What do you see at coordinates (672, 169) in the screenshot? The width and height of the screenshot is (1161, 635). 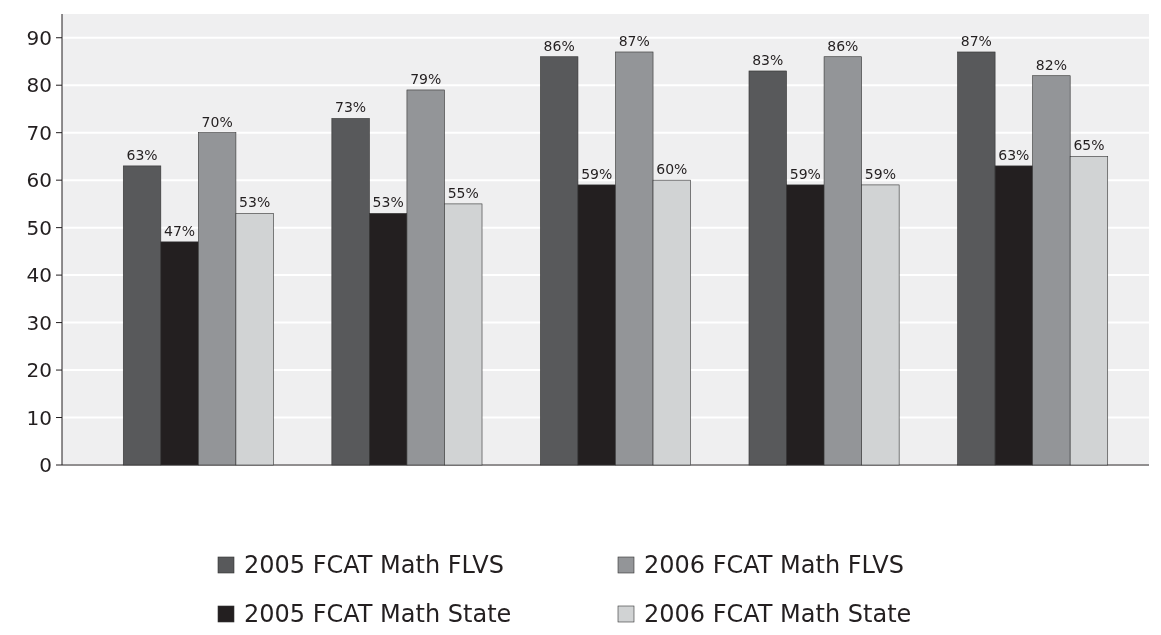 I see `data-label: 60%` at bounding box center [672, 169].